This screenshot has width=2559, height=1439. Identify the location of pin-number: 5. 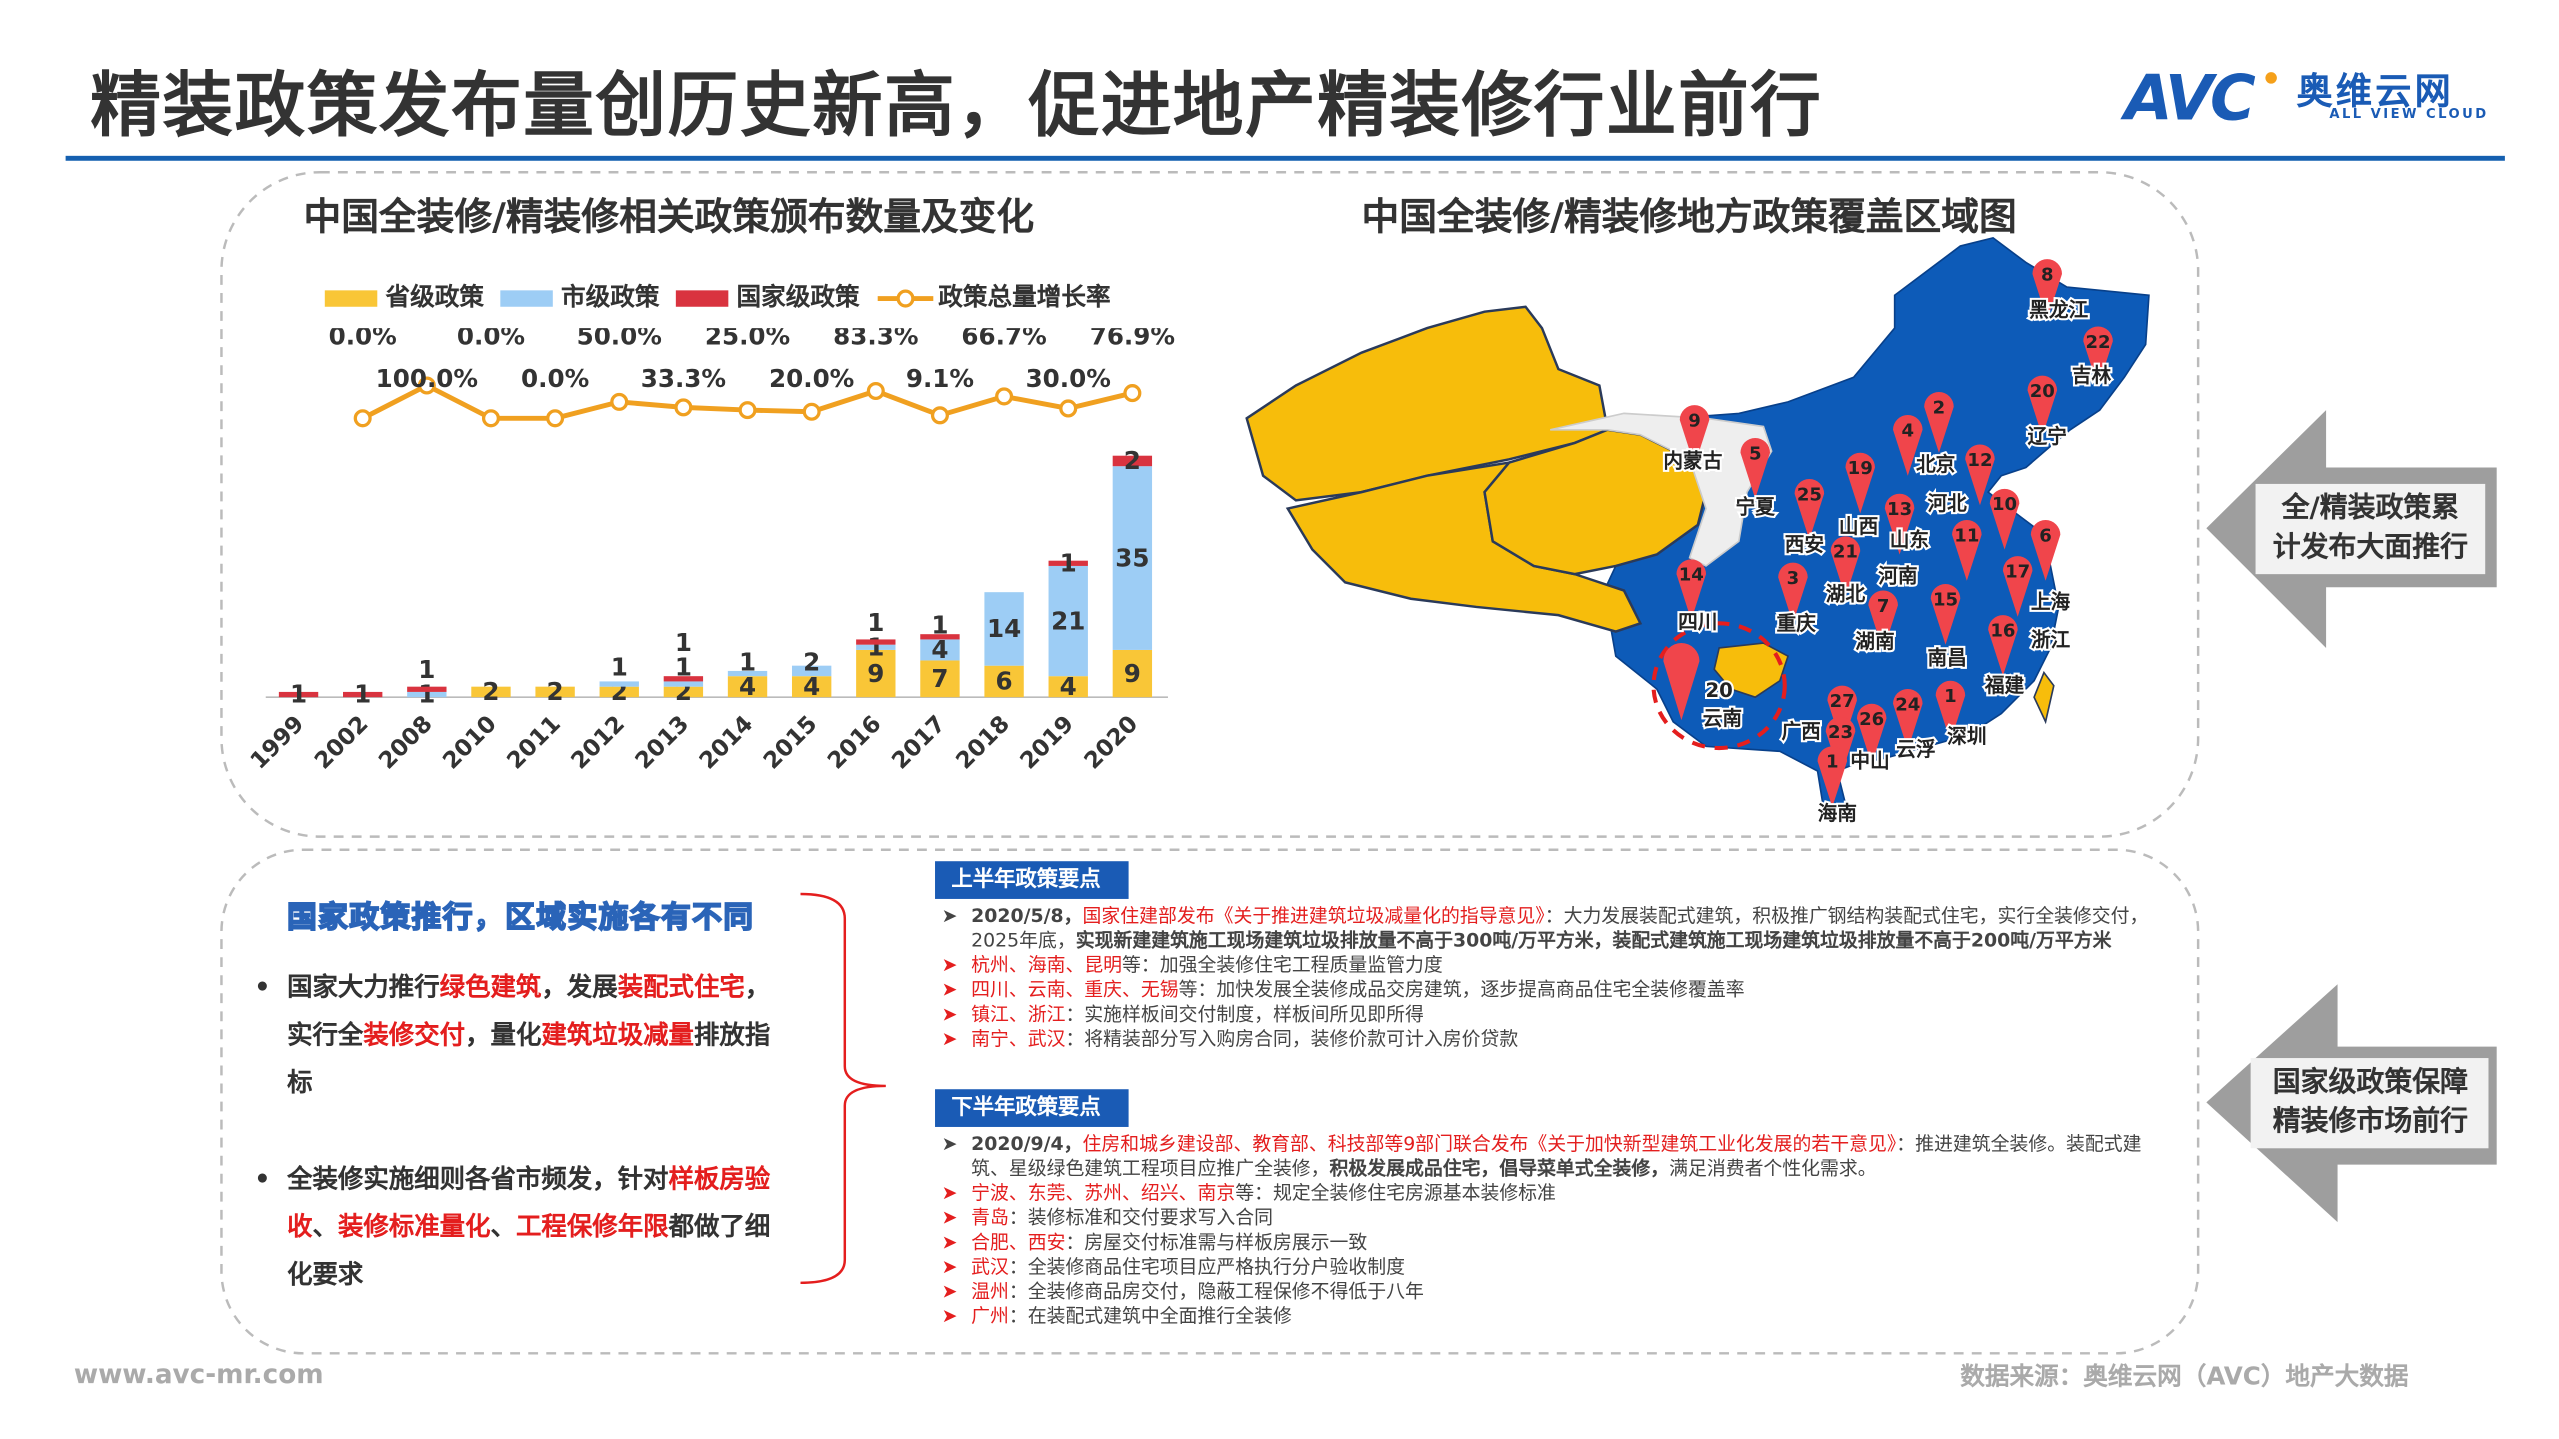
(1755, 453).